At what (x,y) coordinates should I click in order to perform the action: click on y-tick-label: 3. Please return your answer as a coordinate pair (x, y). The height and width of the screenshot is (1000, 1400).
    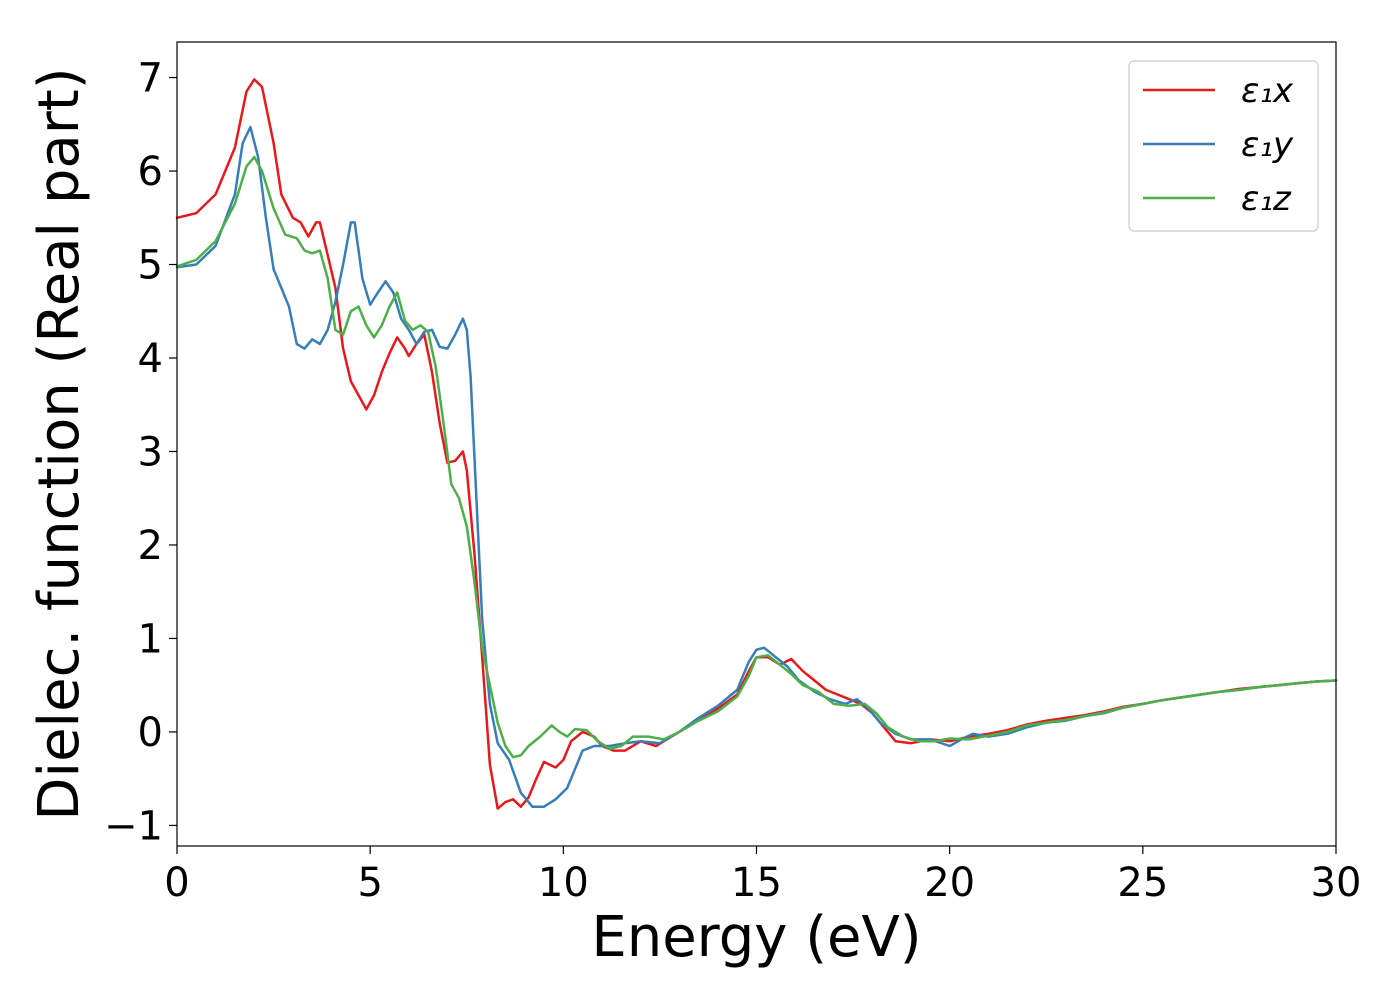
    Looking at the image, I should click on (150, 452).